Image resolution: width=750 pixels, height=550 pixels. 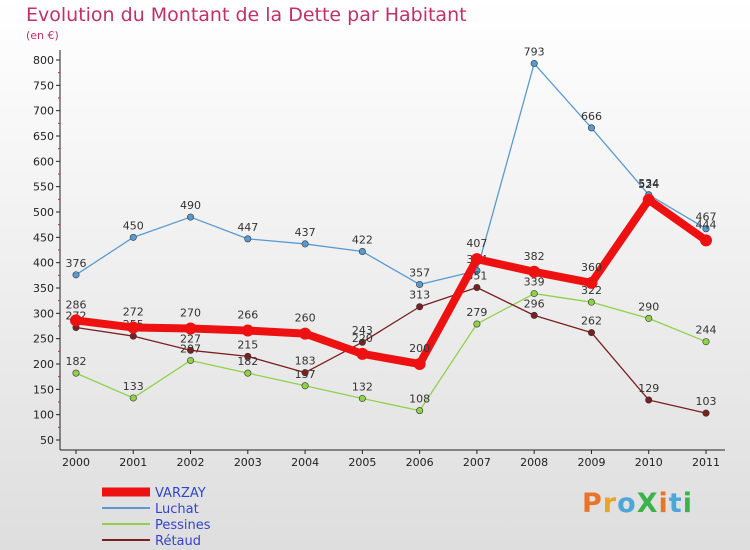 What do you see at coordinates (180, 493) in the screenshot?
I see `legend-label: VARZAY` at bounding box center [180, 493].